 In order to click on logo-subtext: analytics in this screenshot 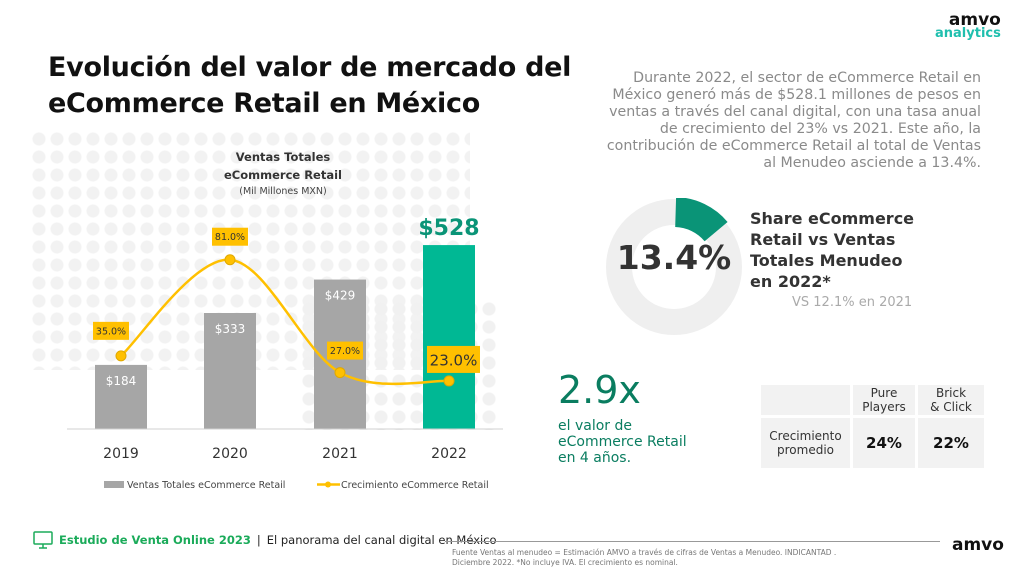, I will do `click(968, 33)`.